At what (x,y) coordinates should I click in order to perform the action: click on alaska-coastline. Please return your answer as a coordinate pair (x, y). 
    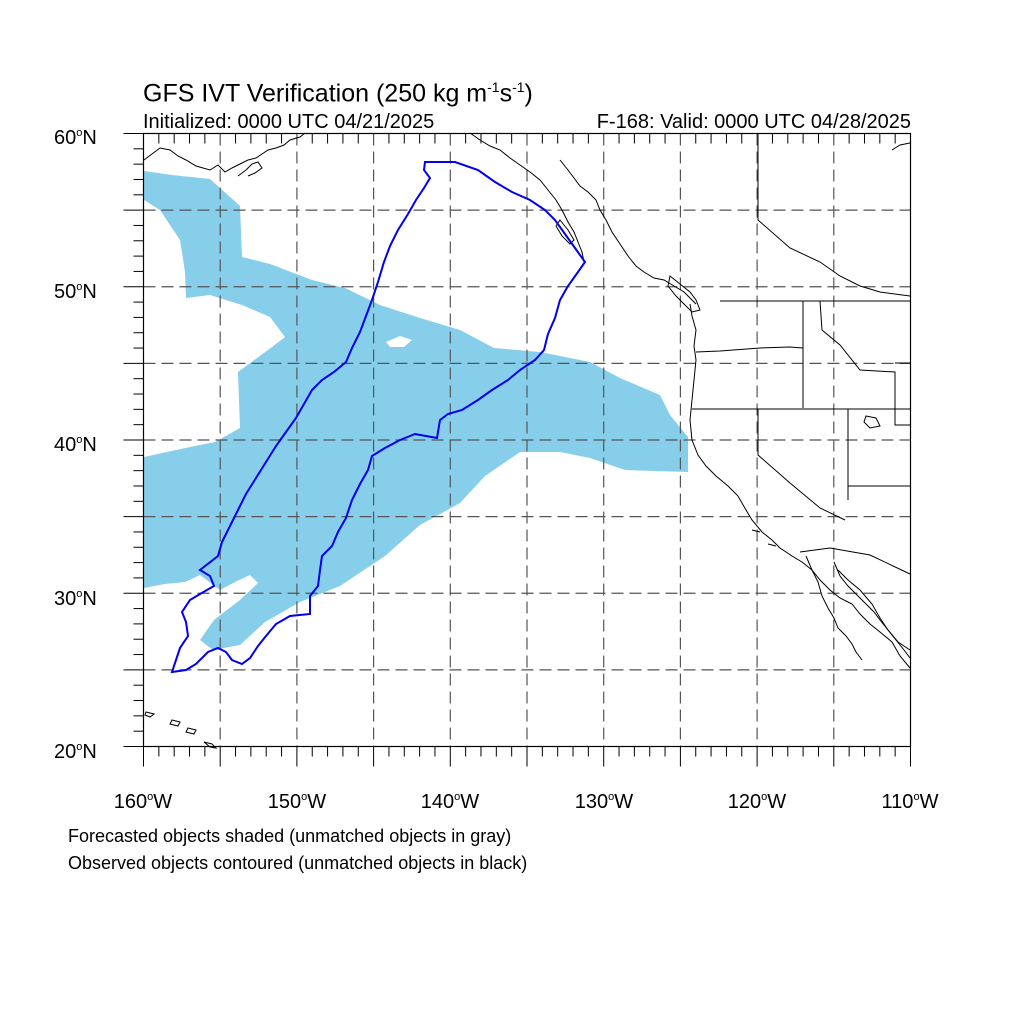
    Looking at the image, I should click on (224, 152).